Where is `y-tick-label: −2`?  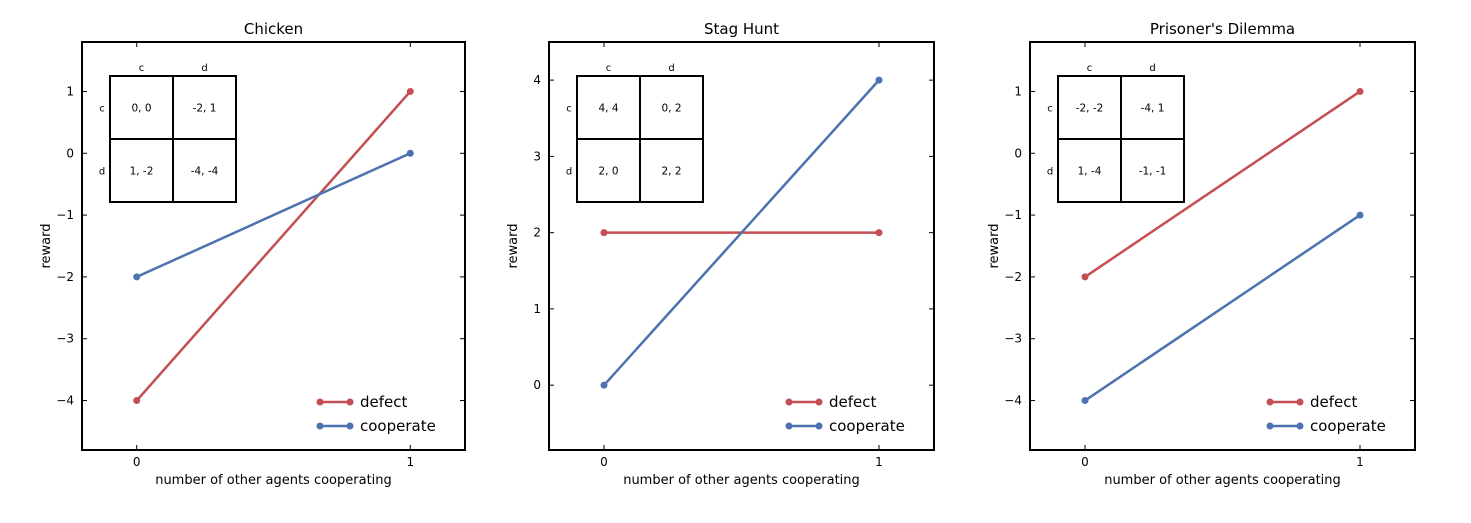
y-tick-label: −2 is located at coordinates (1013, 277).